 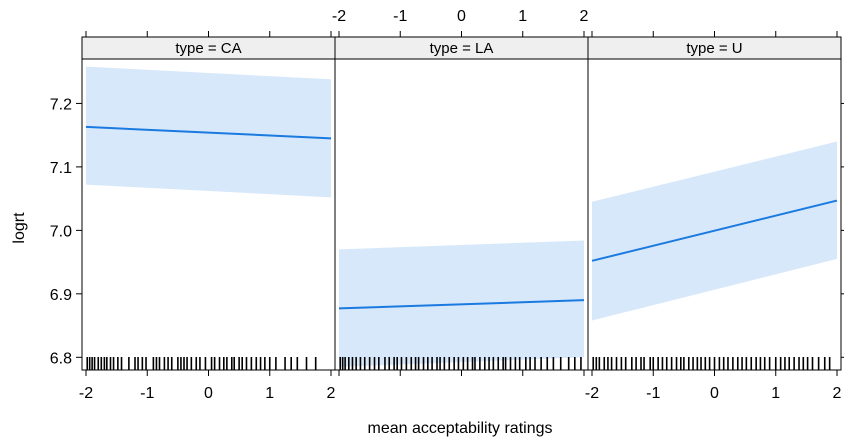 What do you see at coordinates (208, 48) in the screenshot?
I see `strip-label-1: type = CA` at bounding box center [208, 48].